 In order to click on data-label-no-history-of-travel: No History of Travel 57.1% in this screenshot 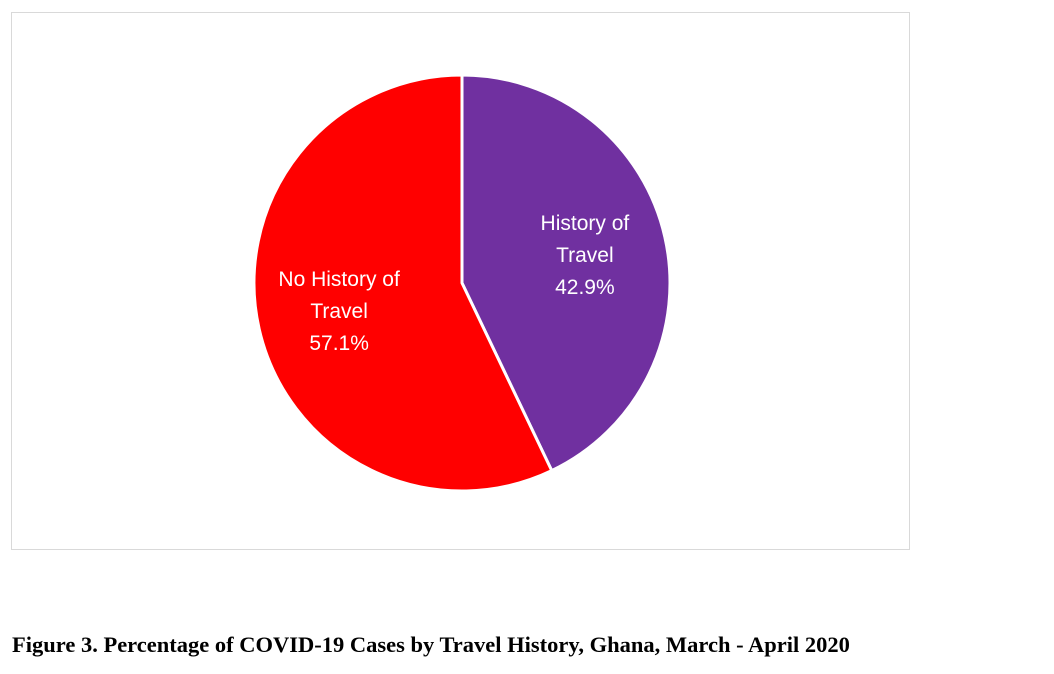, I will do `click(339, 311)`.